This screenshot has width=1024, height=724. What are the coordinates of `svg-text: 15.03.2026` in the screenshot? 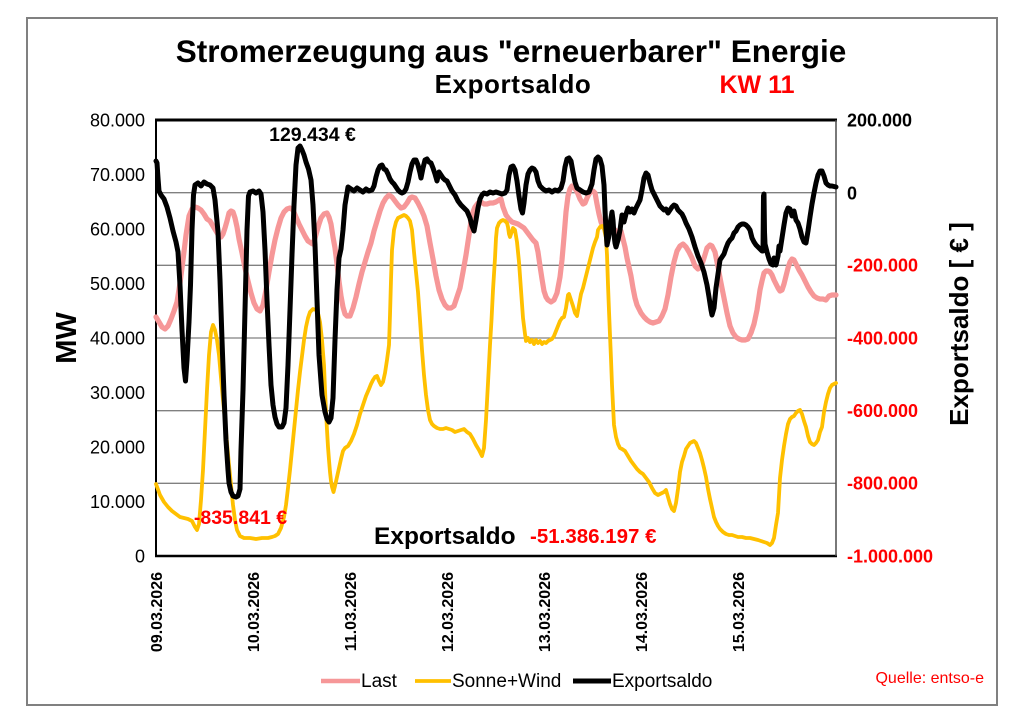 It's located at (739, 612).